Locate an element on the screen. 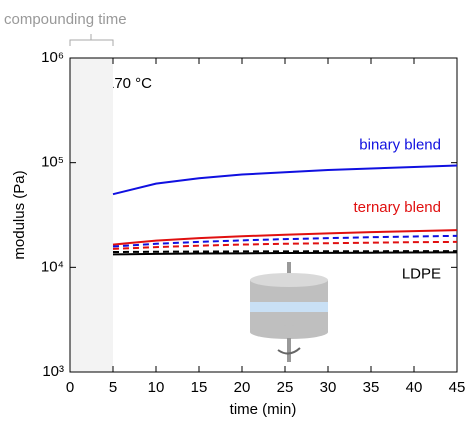 The height and width of the screenshot is (427, 466). x-tick-label: 5 is located at coordinates (113, 387).